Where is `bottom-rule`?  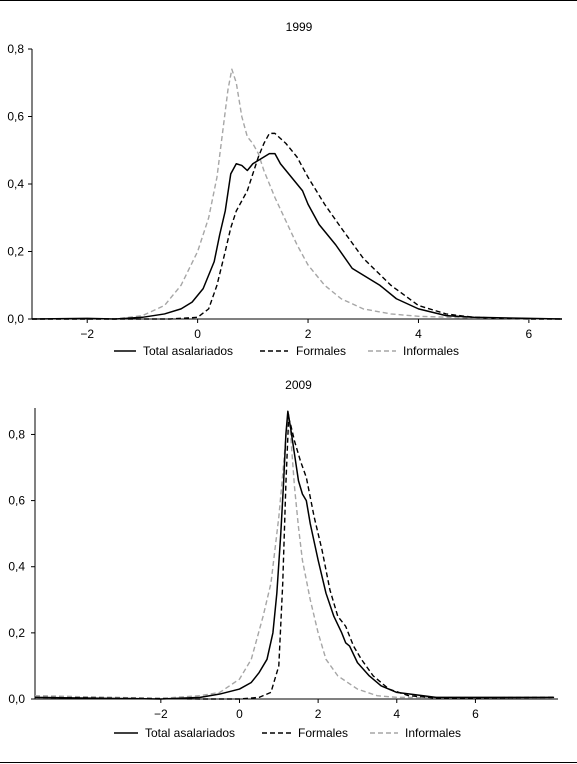
bottom-rule is located at coordinates (288, 762).